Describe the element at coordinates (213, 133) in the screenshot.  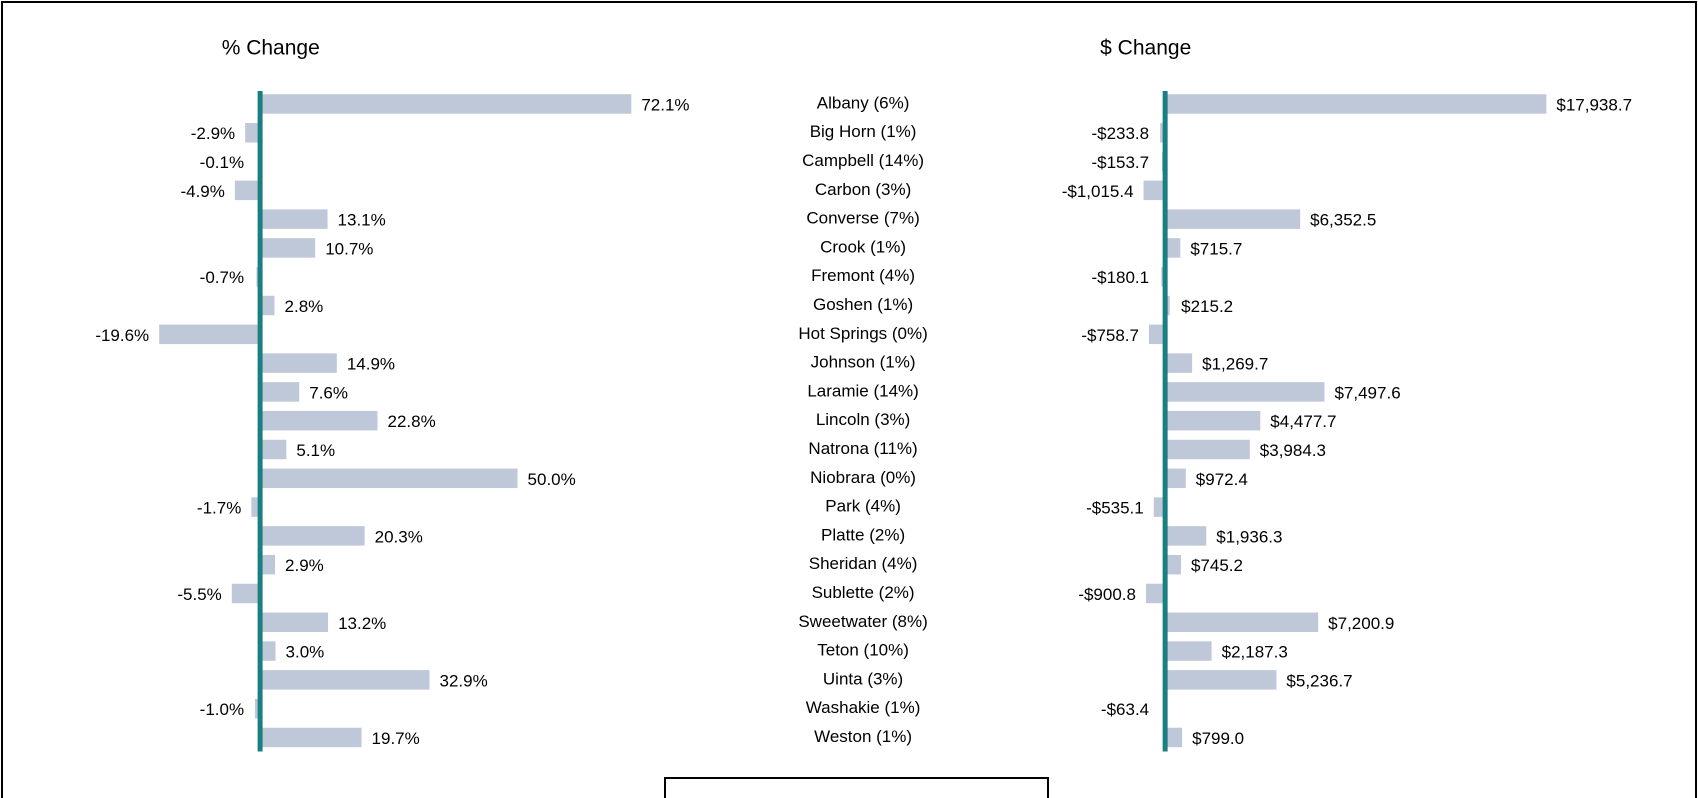
I see `value-label: -2.9%` at that location.